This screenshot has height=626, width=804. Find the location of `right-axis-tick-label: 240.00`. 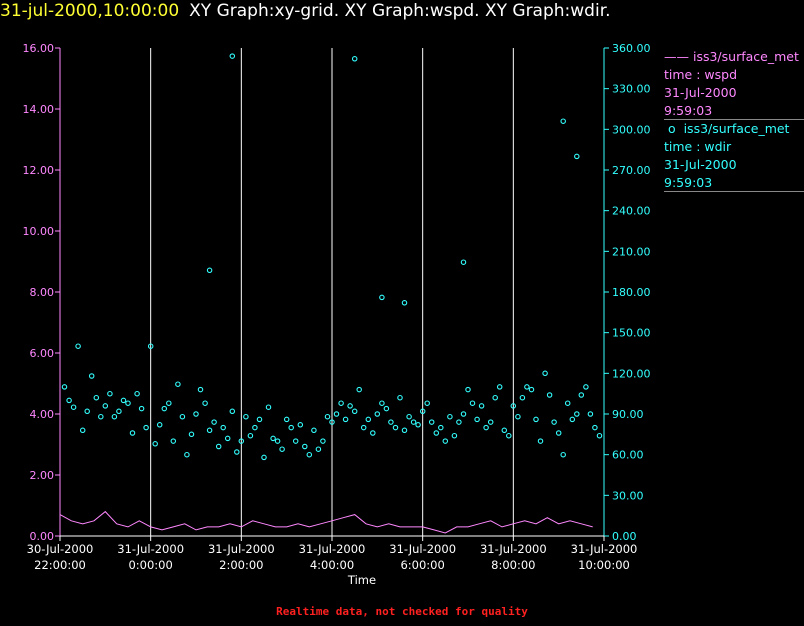

right-axis-tick-label: 240.00 is located at coordinates (631, 211).